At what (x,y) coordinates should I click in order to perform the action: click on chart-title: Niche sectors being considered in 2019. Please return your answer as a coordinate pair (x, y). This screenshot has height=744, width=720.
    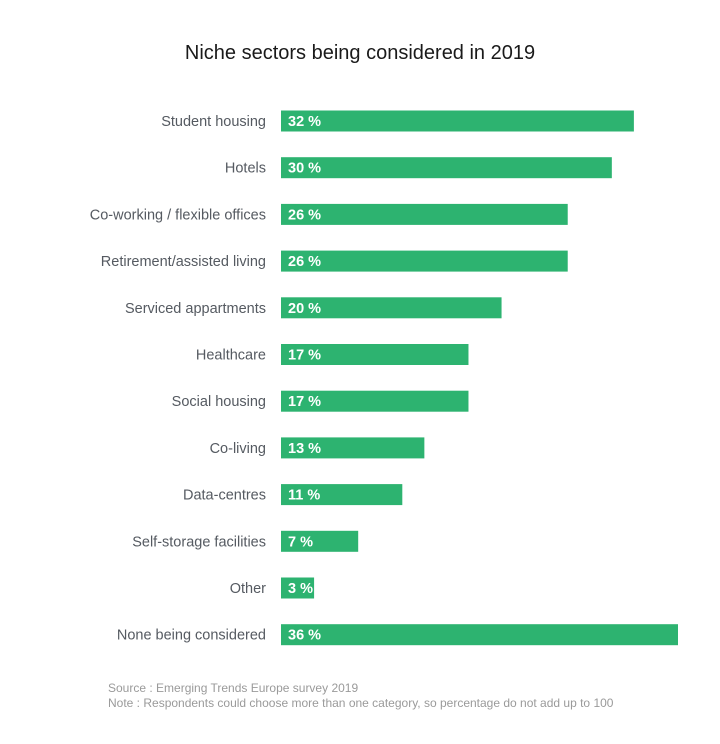
    Looking at the image, I should click on (360, 53).